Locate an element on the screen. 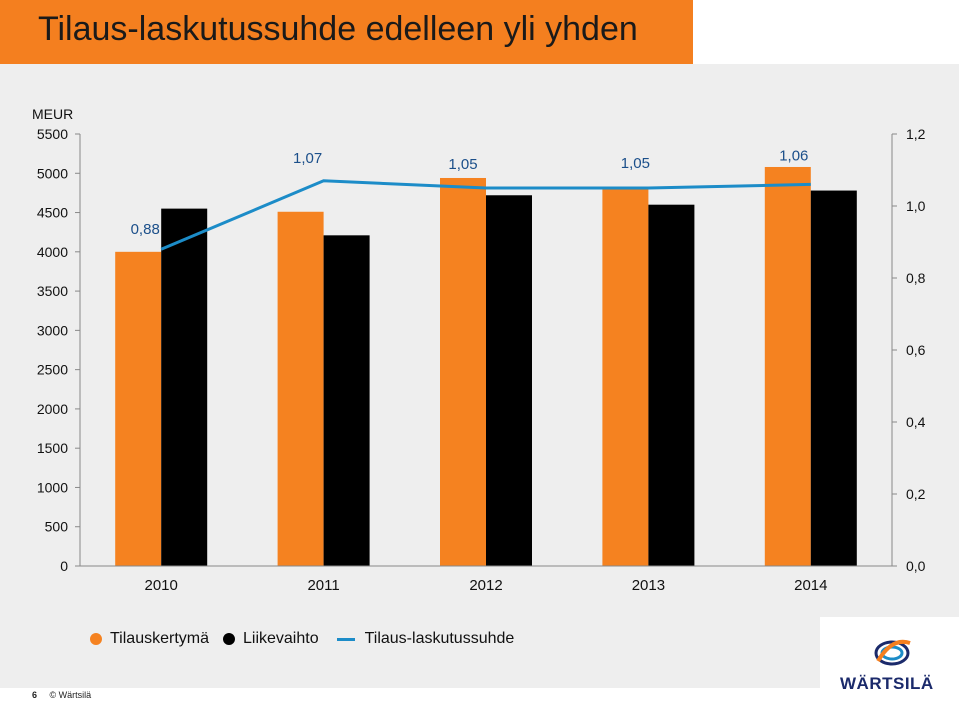 This screenshot has height=701, width=959. bar-tilauskertym-2010 is located at coordinates (138, 408).